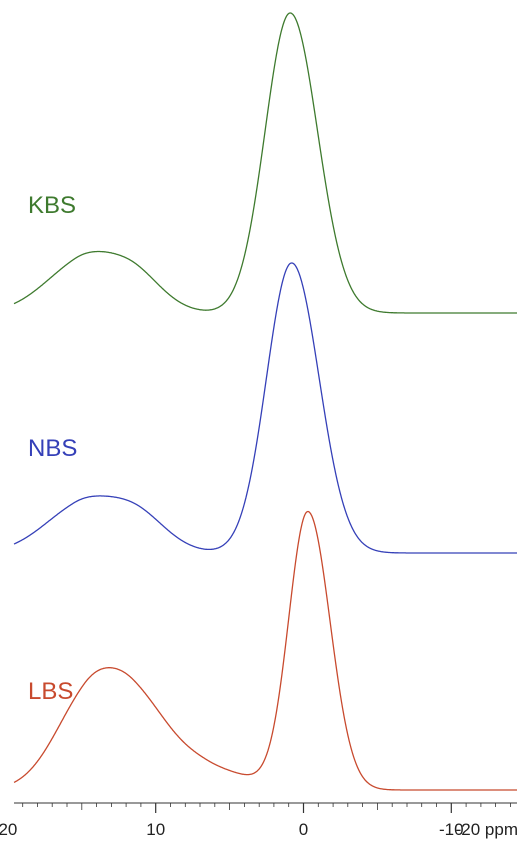 This screenshot has height=842, width=519. Describe the element at coordinates (259, 829) in the screenshot. I see `x-axis-tick-labels: 3020100-10-20 ppm` at that location.